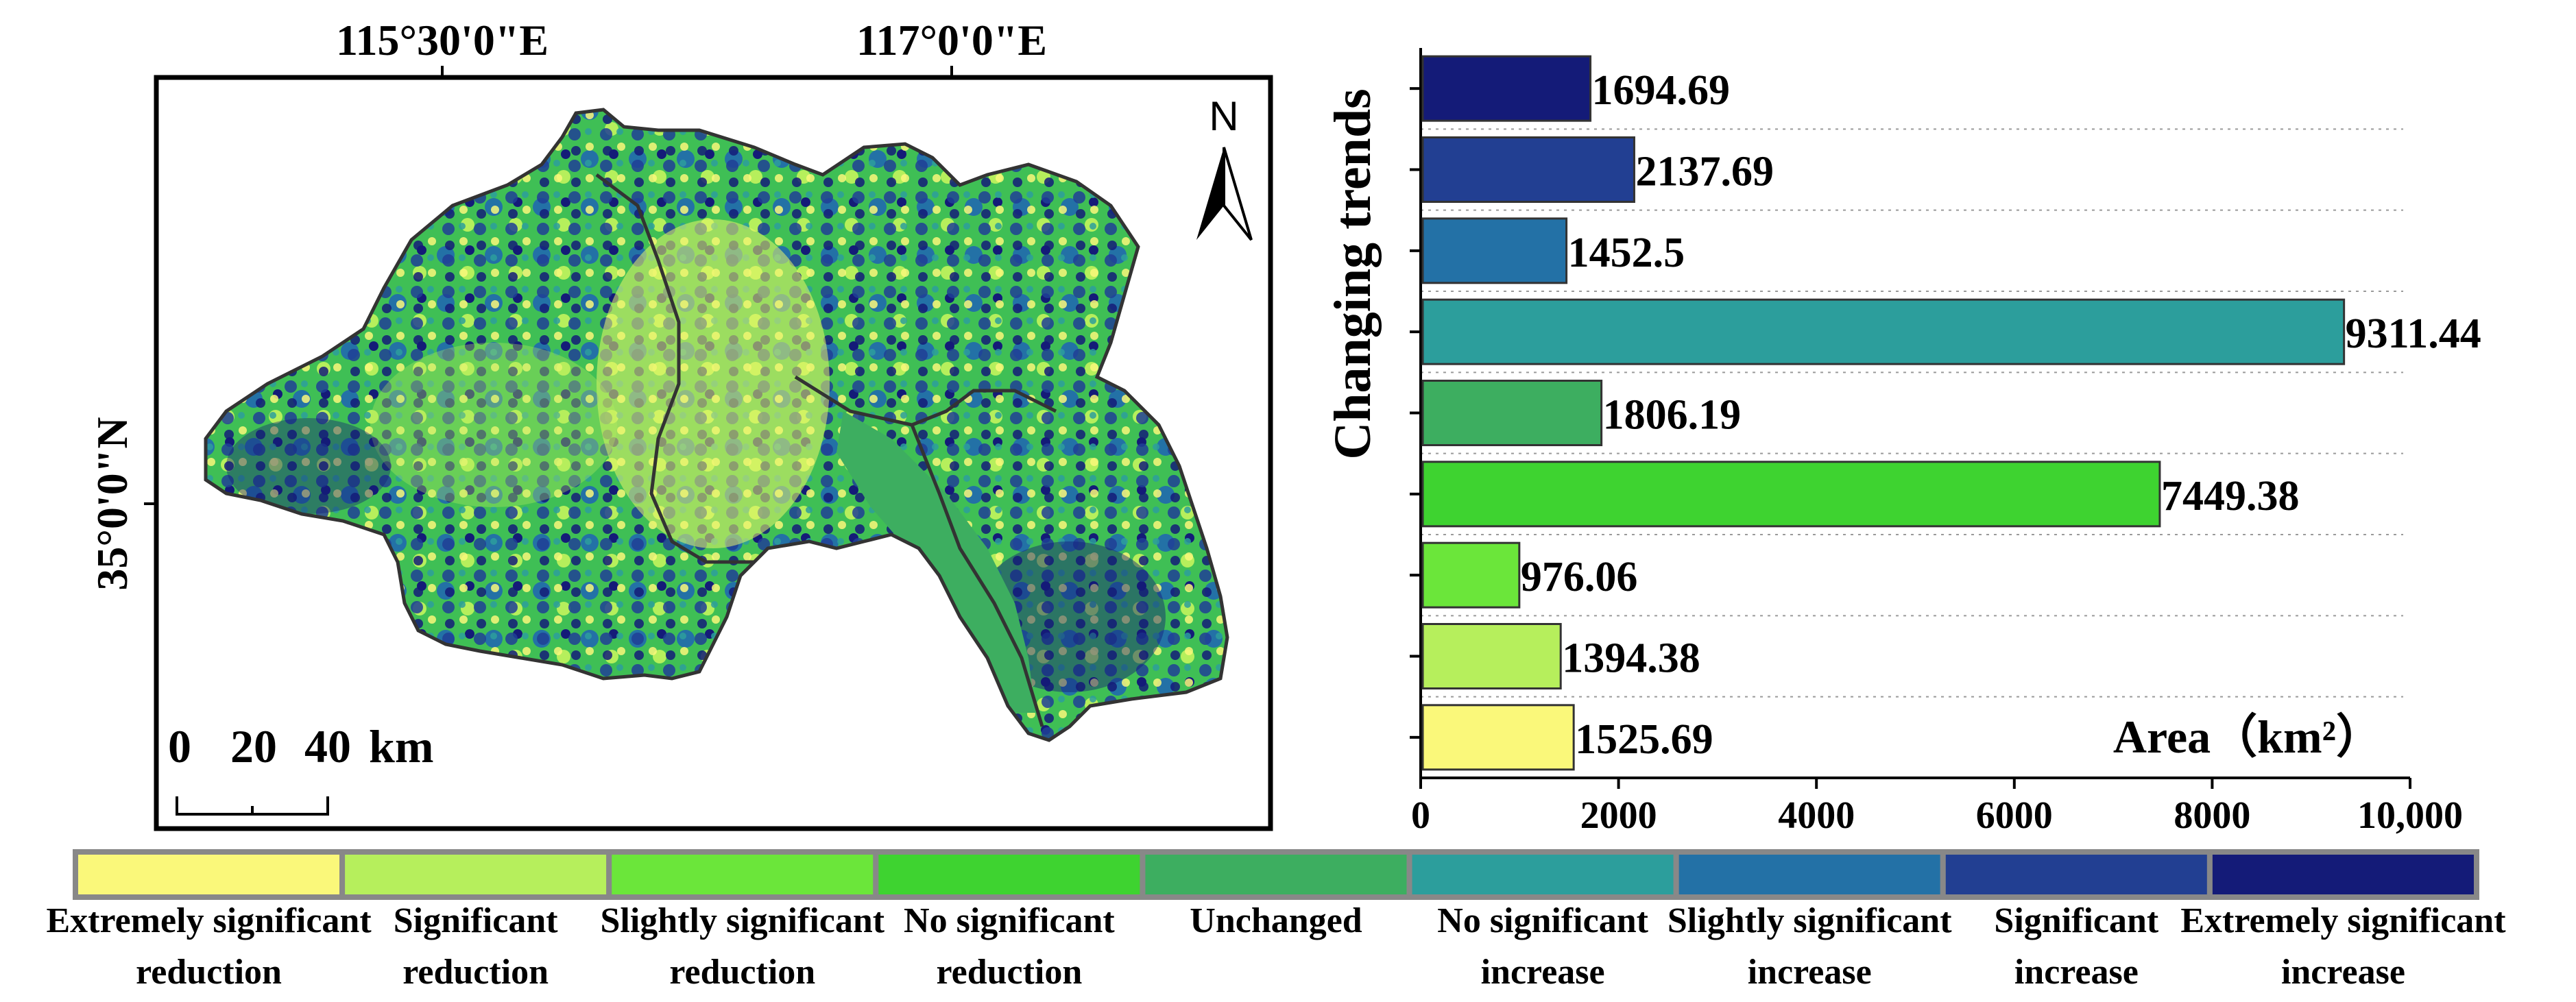  I want to click on bar-value-label: 1806.19, so click(1673, 415).